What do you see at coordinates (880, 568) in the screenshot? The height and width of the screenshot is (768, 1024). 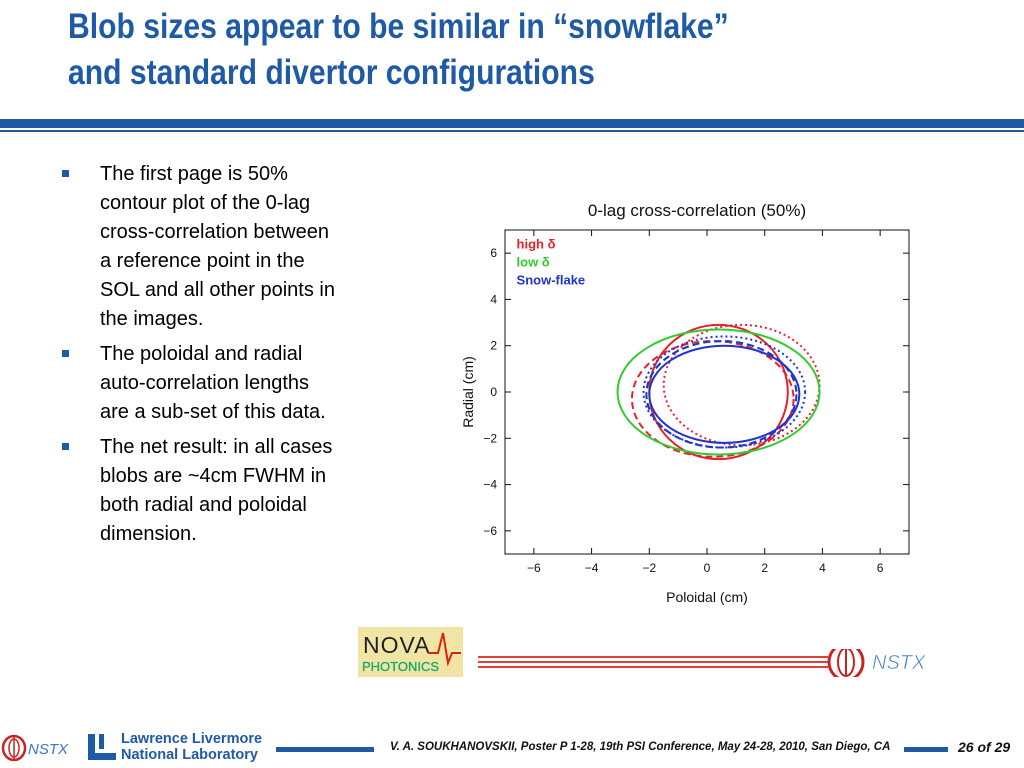 I see `x-tick-label: 6` at bounding box center [880, 568].